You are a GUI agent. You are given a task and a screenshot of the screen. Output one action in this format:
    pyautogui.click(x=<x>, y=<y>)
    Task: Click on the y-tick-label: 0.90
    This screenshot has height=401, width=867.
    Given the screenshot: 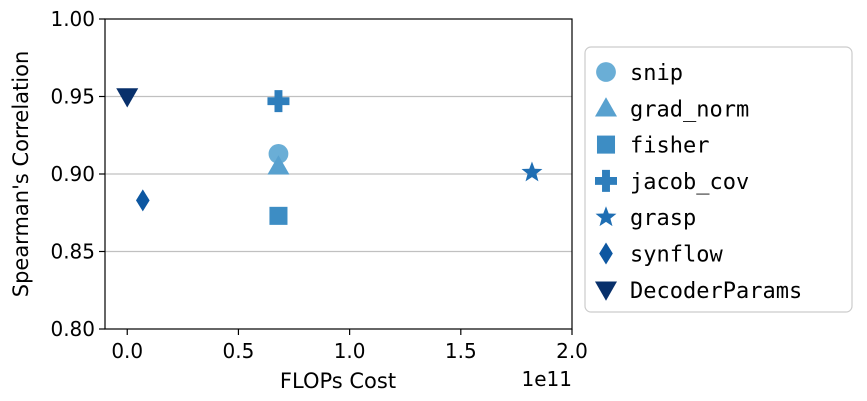 What is the action you would take?
    pyautogui.click(x=72, y=174)
    